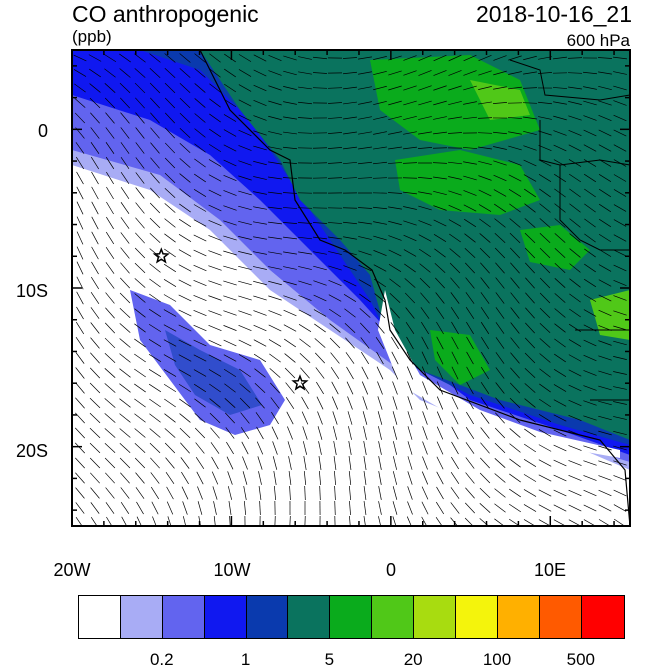 The width and height of the screenshot is (650, 670). I want to click on lon-label-10w: 10W, so click(231, 570).